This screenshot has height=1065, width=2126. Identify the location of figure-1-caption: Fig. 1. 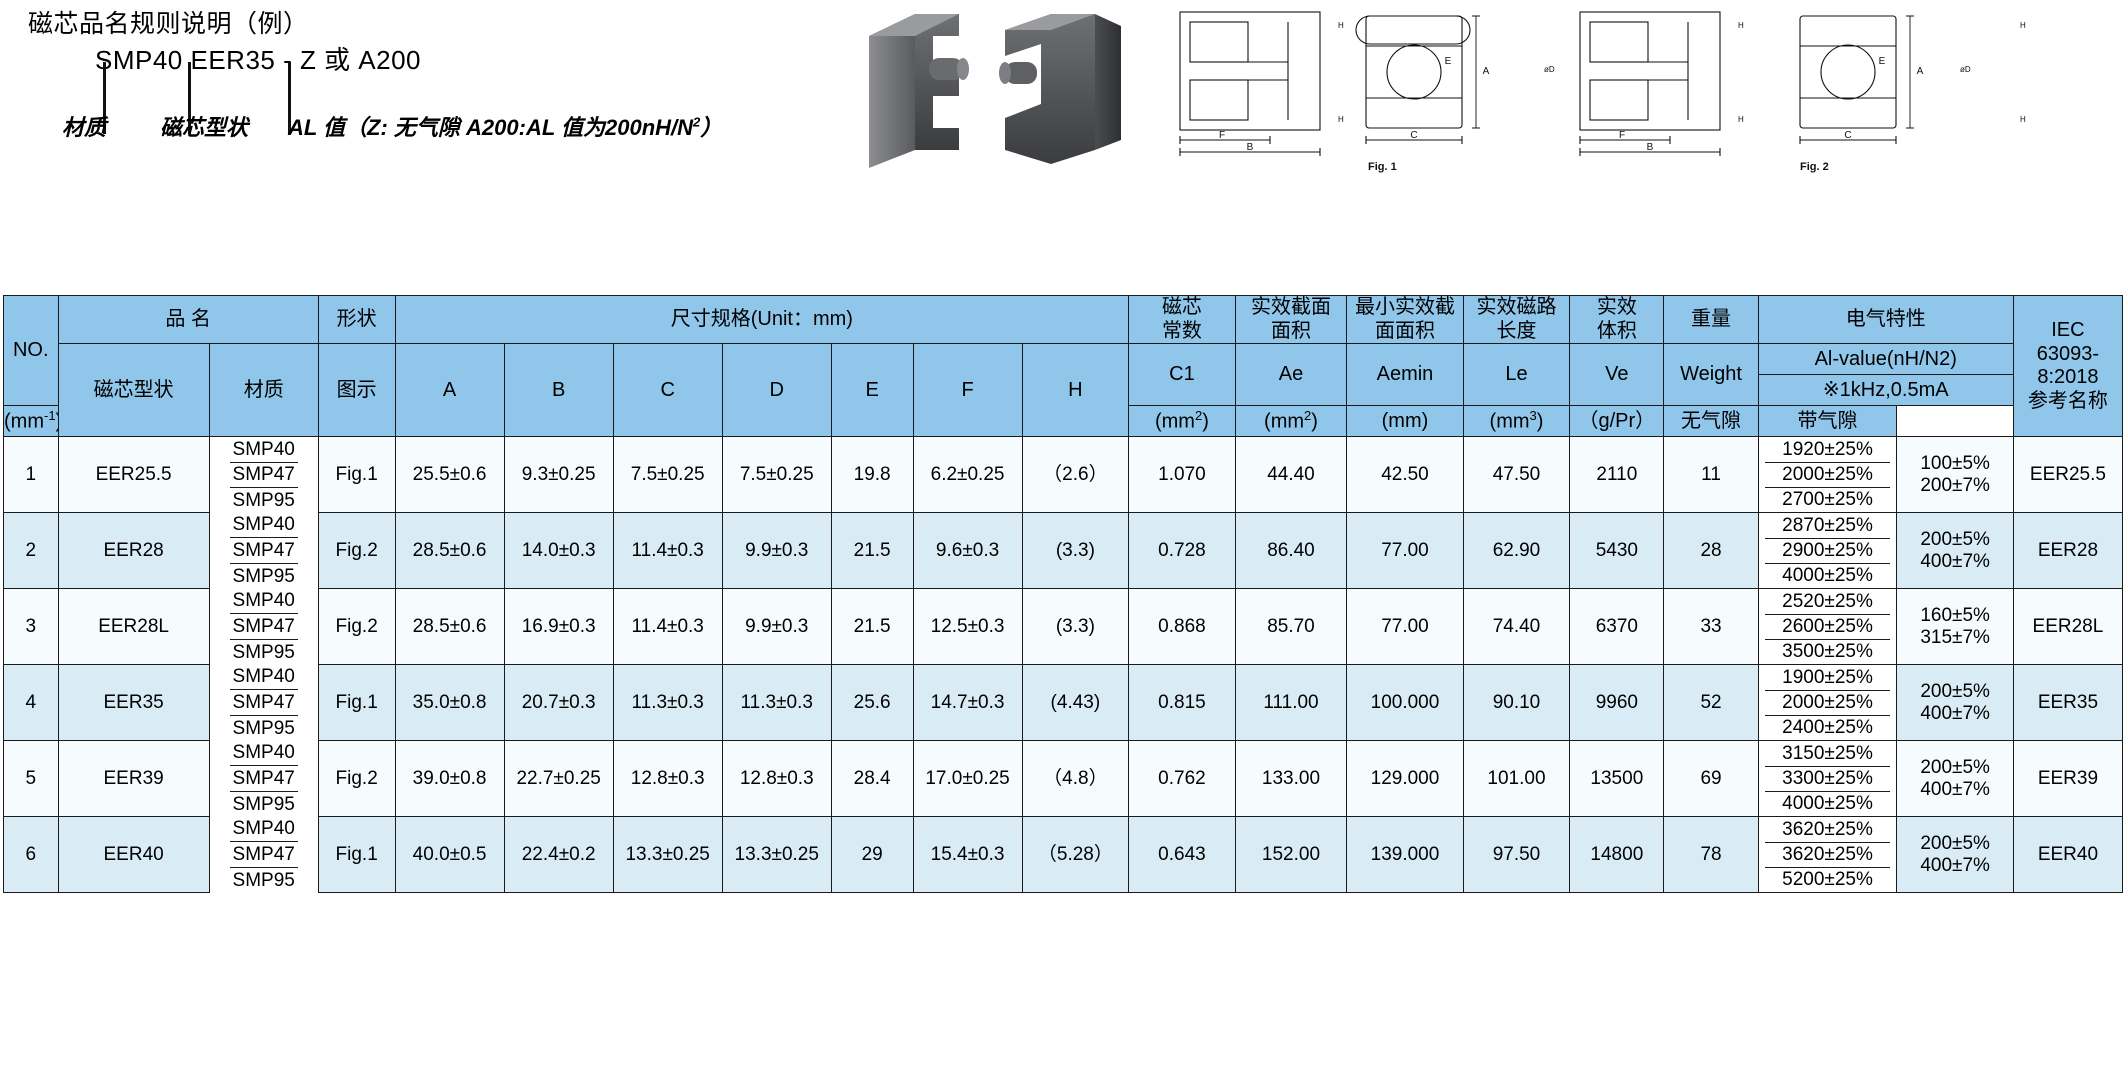
(1382, 167).